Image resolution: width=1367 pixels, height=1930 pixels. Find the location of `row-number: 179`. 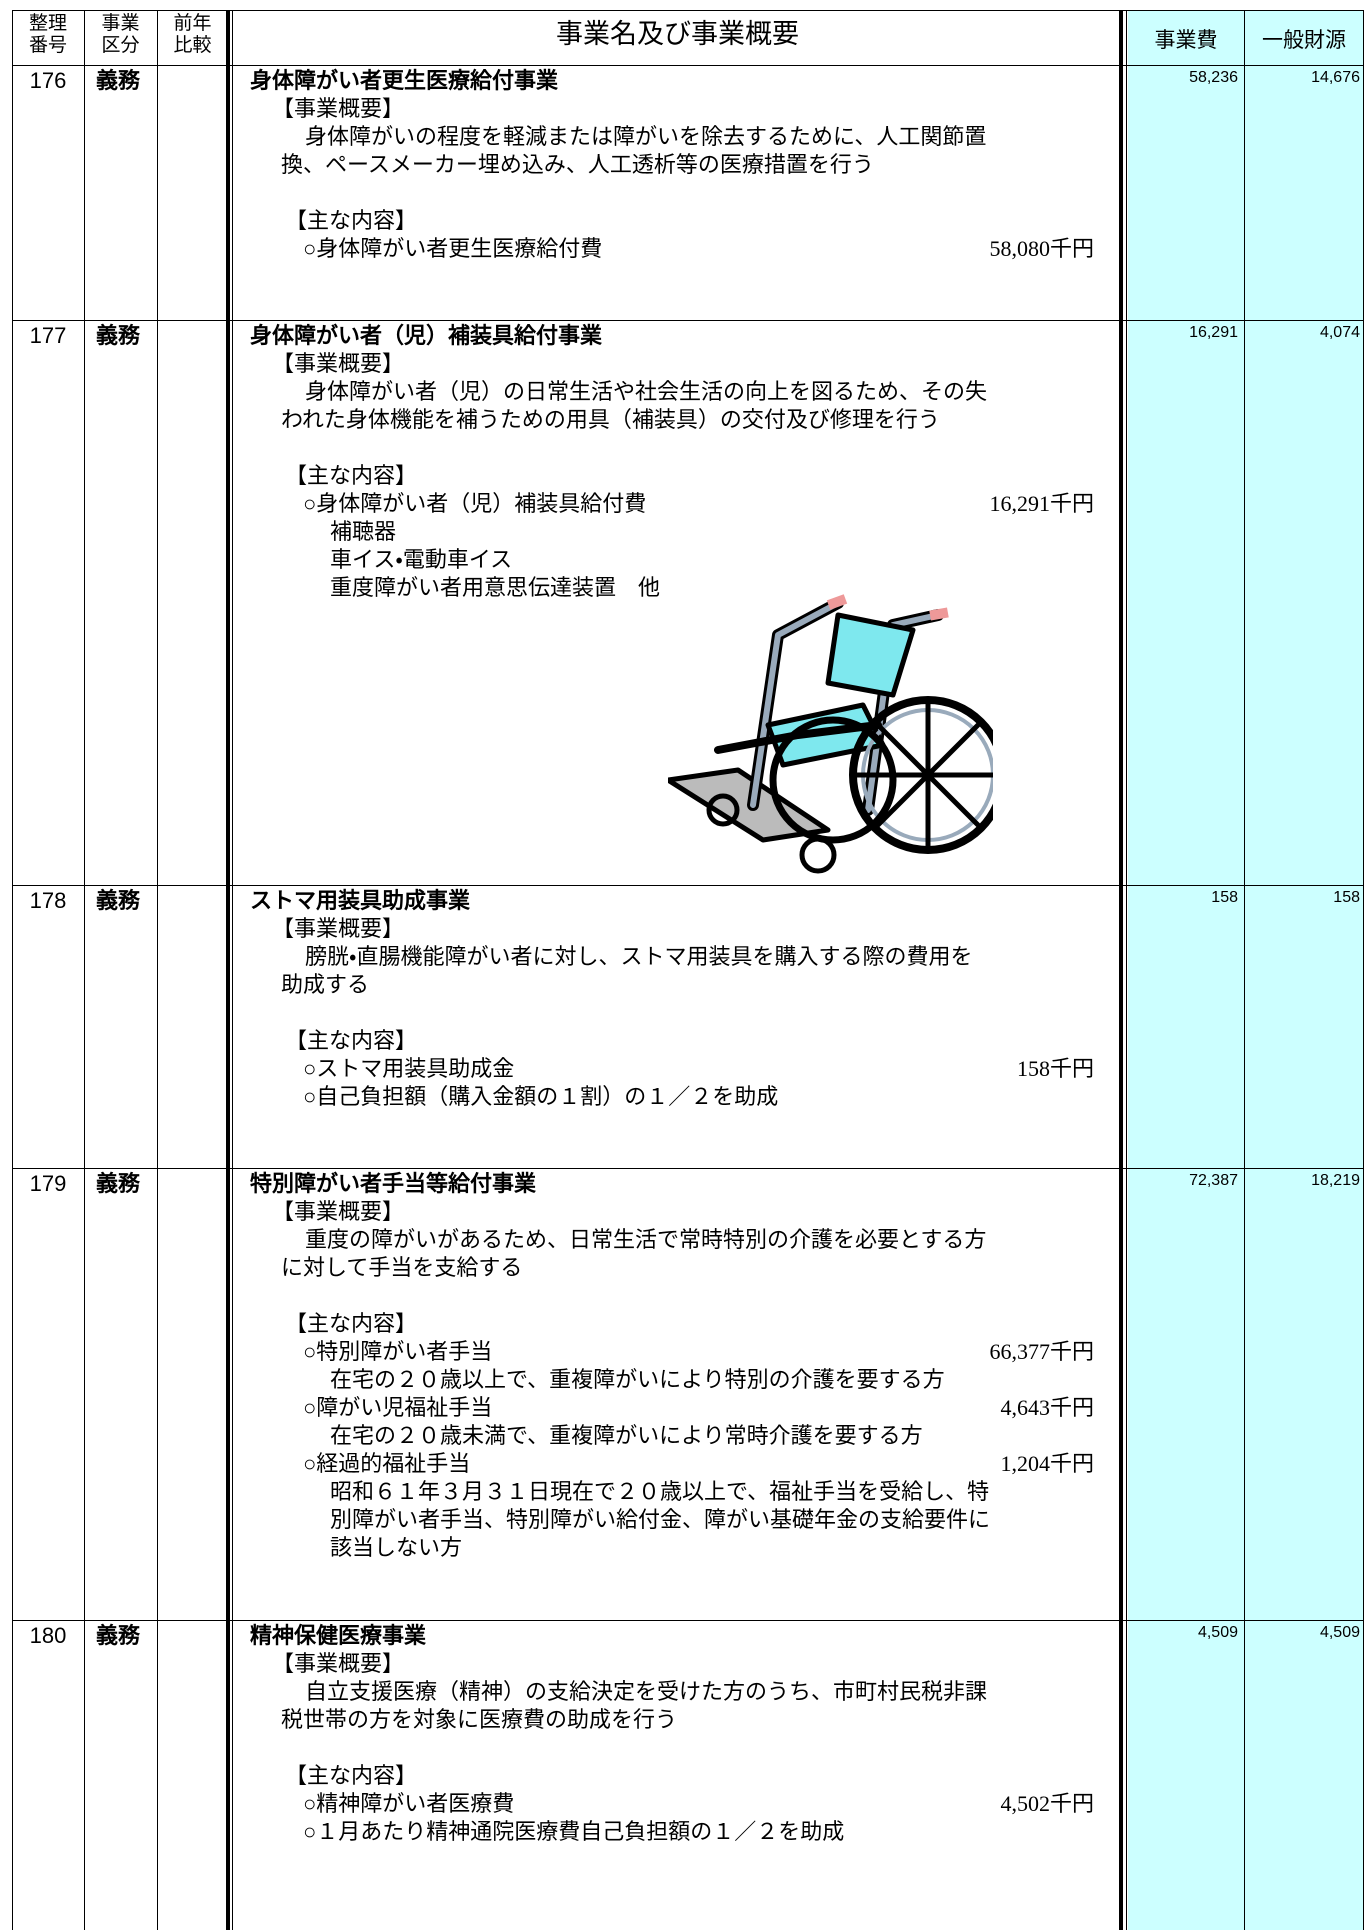

row-number: 179 is located at coordinates (48, 1183).